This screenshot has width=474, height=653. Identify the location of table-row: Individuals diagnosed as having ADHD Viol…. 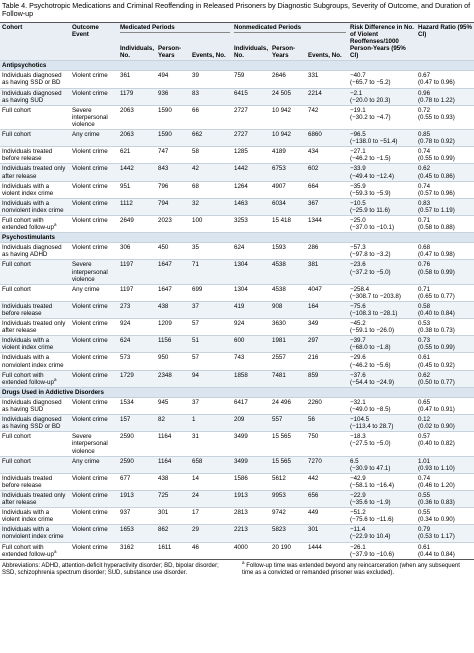
(237, 251).